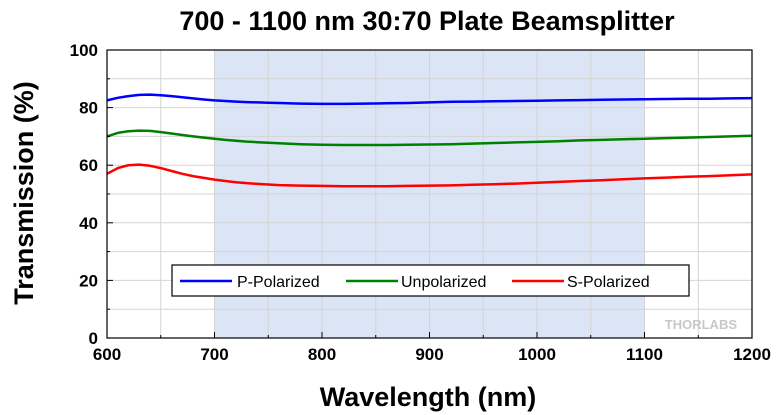 This screenshot has height=415, width=780. Describe the element at coordinates (214, 354) in the screenshot. I see `x-tick-label: 700` at that location.